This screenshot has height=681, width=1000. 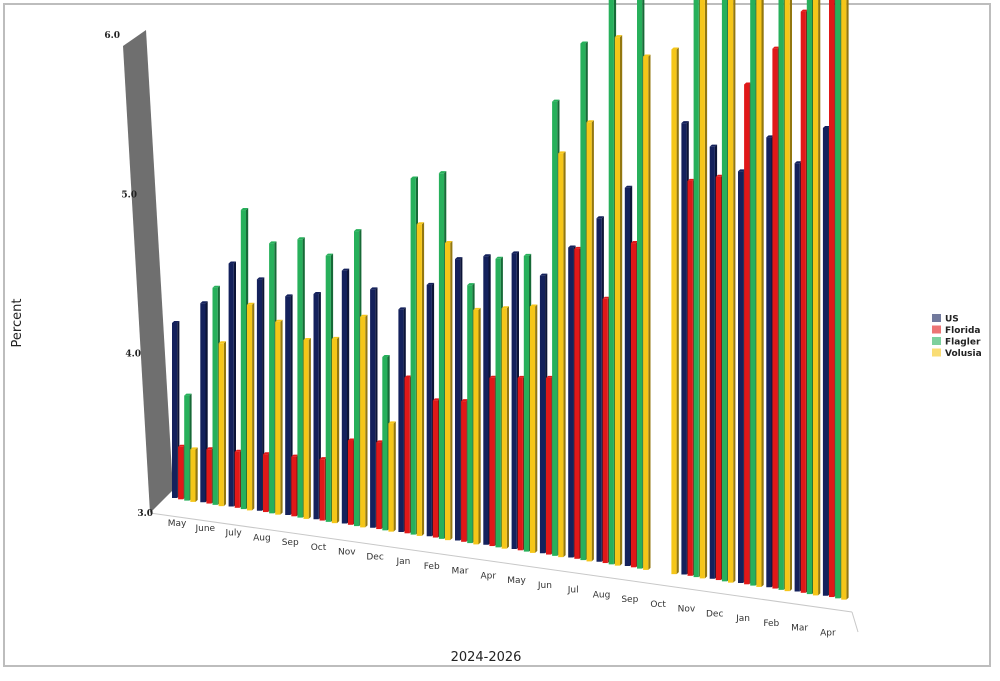 I want to click on legend-swatch-flagler, so click(x=936, y=341).